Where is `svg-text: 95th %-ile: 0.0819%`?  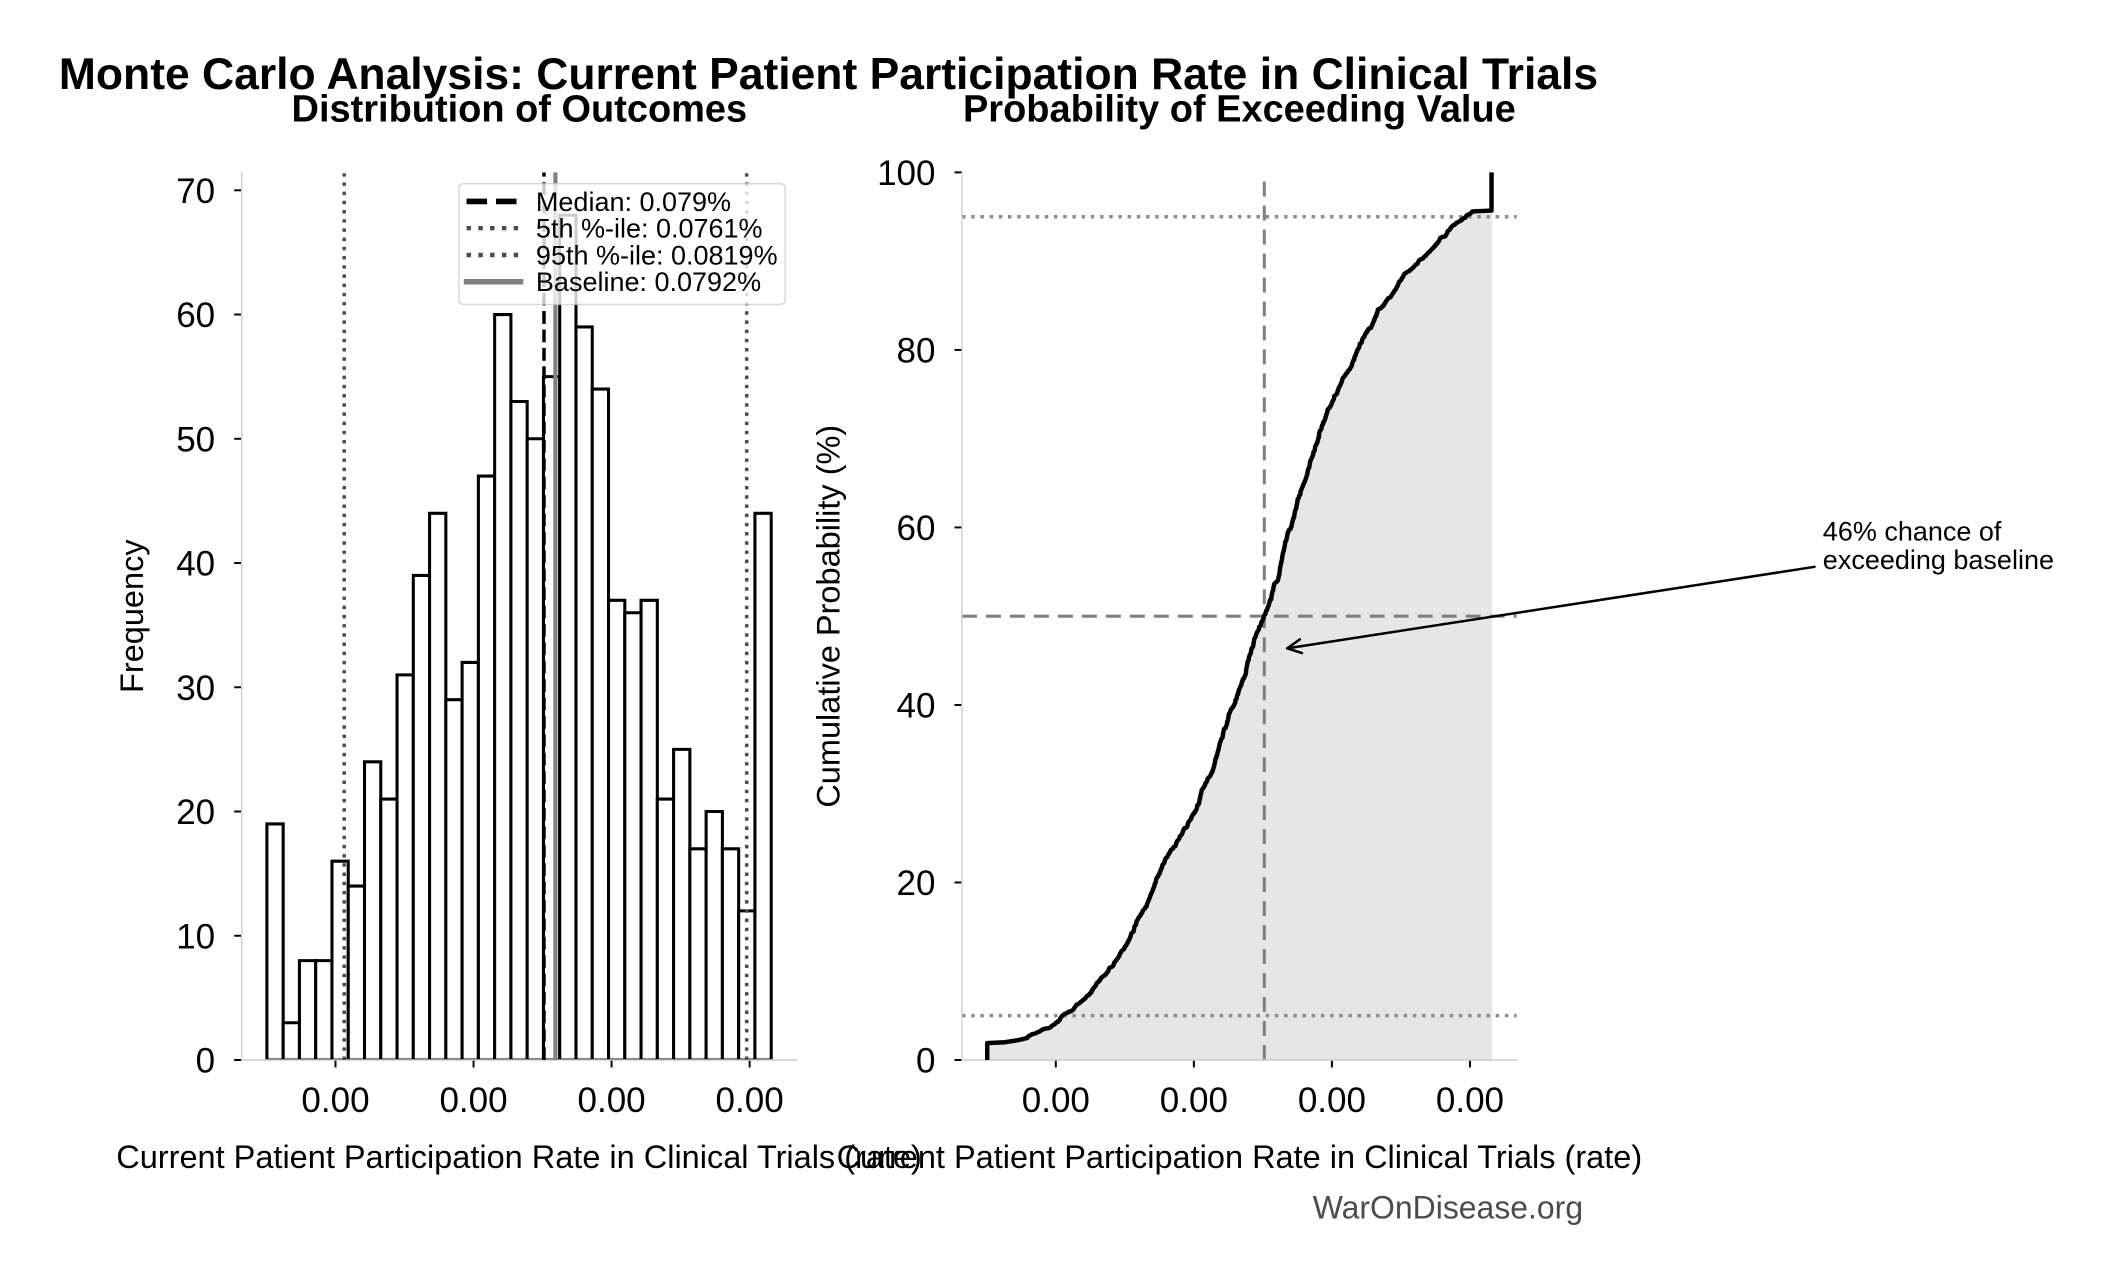
svg-text: 95th %-ile: 0.0819% is located at coordinates (657, 255).